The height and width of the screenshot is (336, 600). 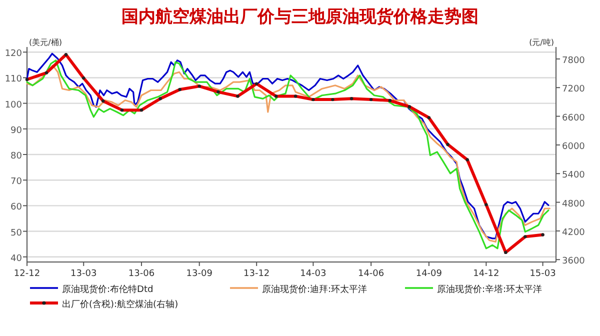 I want to click on y2-tick-label: 4200, so click(x=574, y=233).